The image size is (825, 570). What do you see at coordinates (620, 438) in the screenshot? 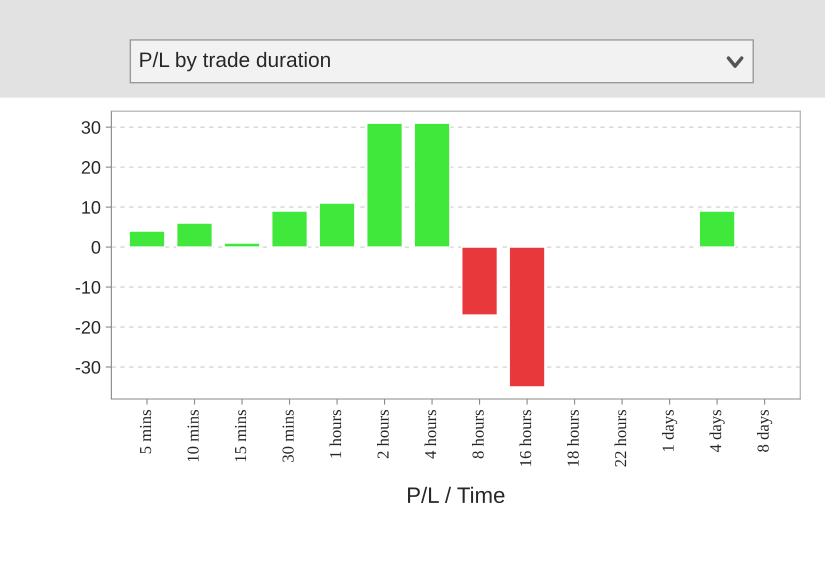
I see `x-tick-label: 22 hours` at bounding box center [620, 438].